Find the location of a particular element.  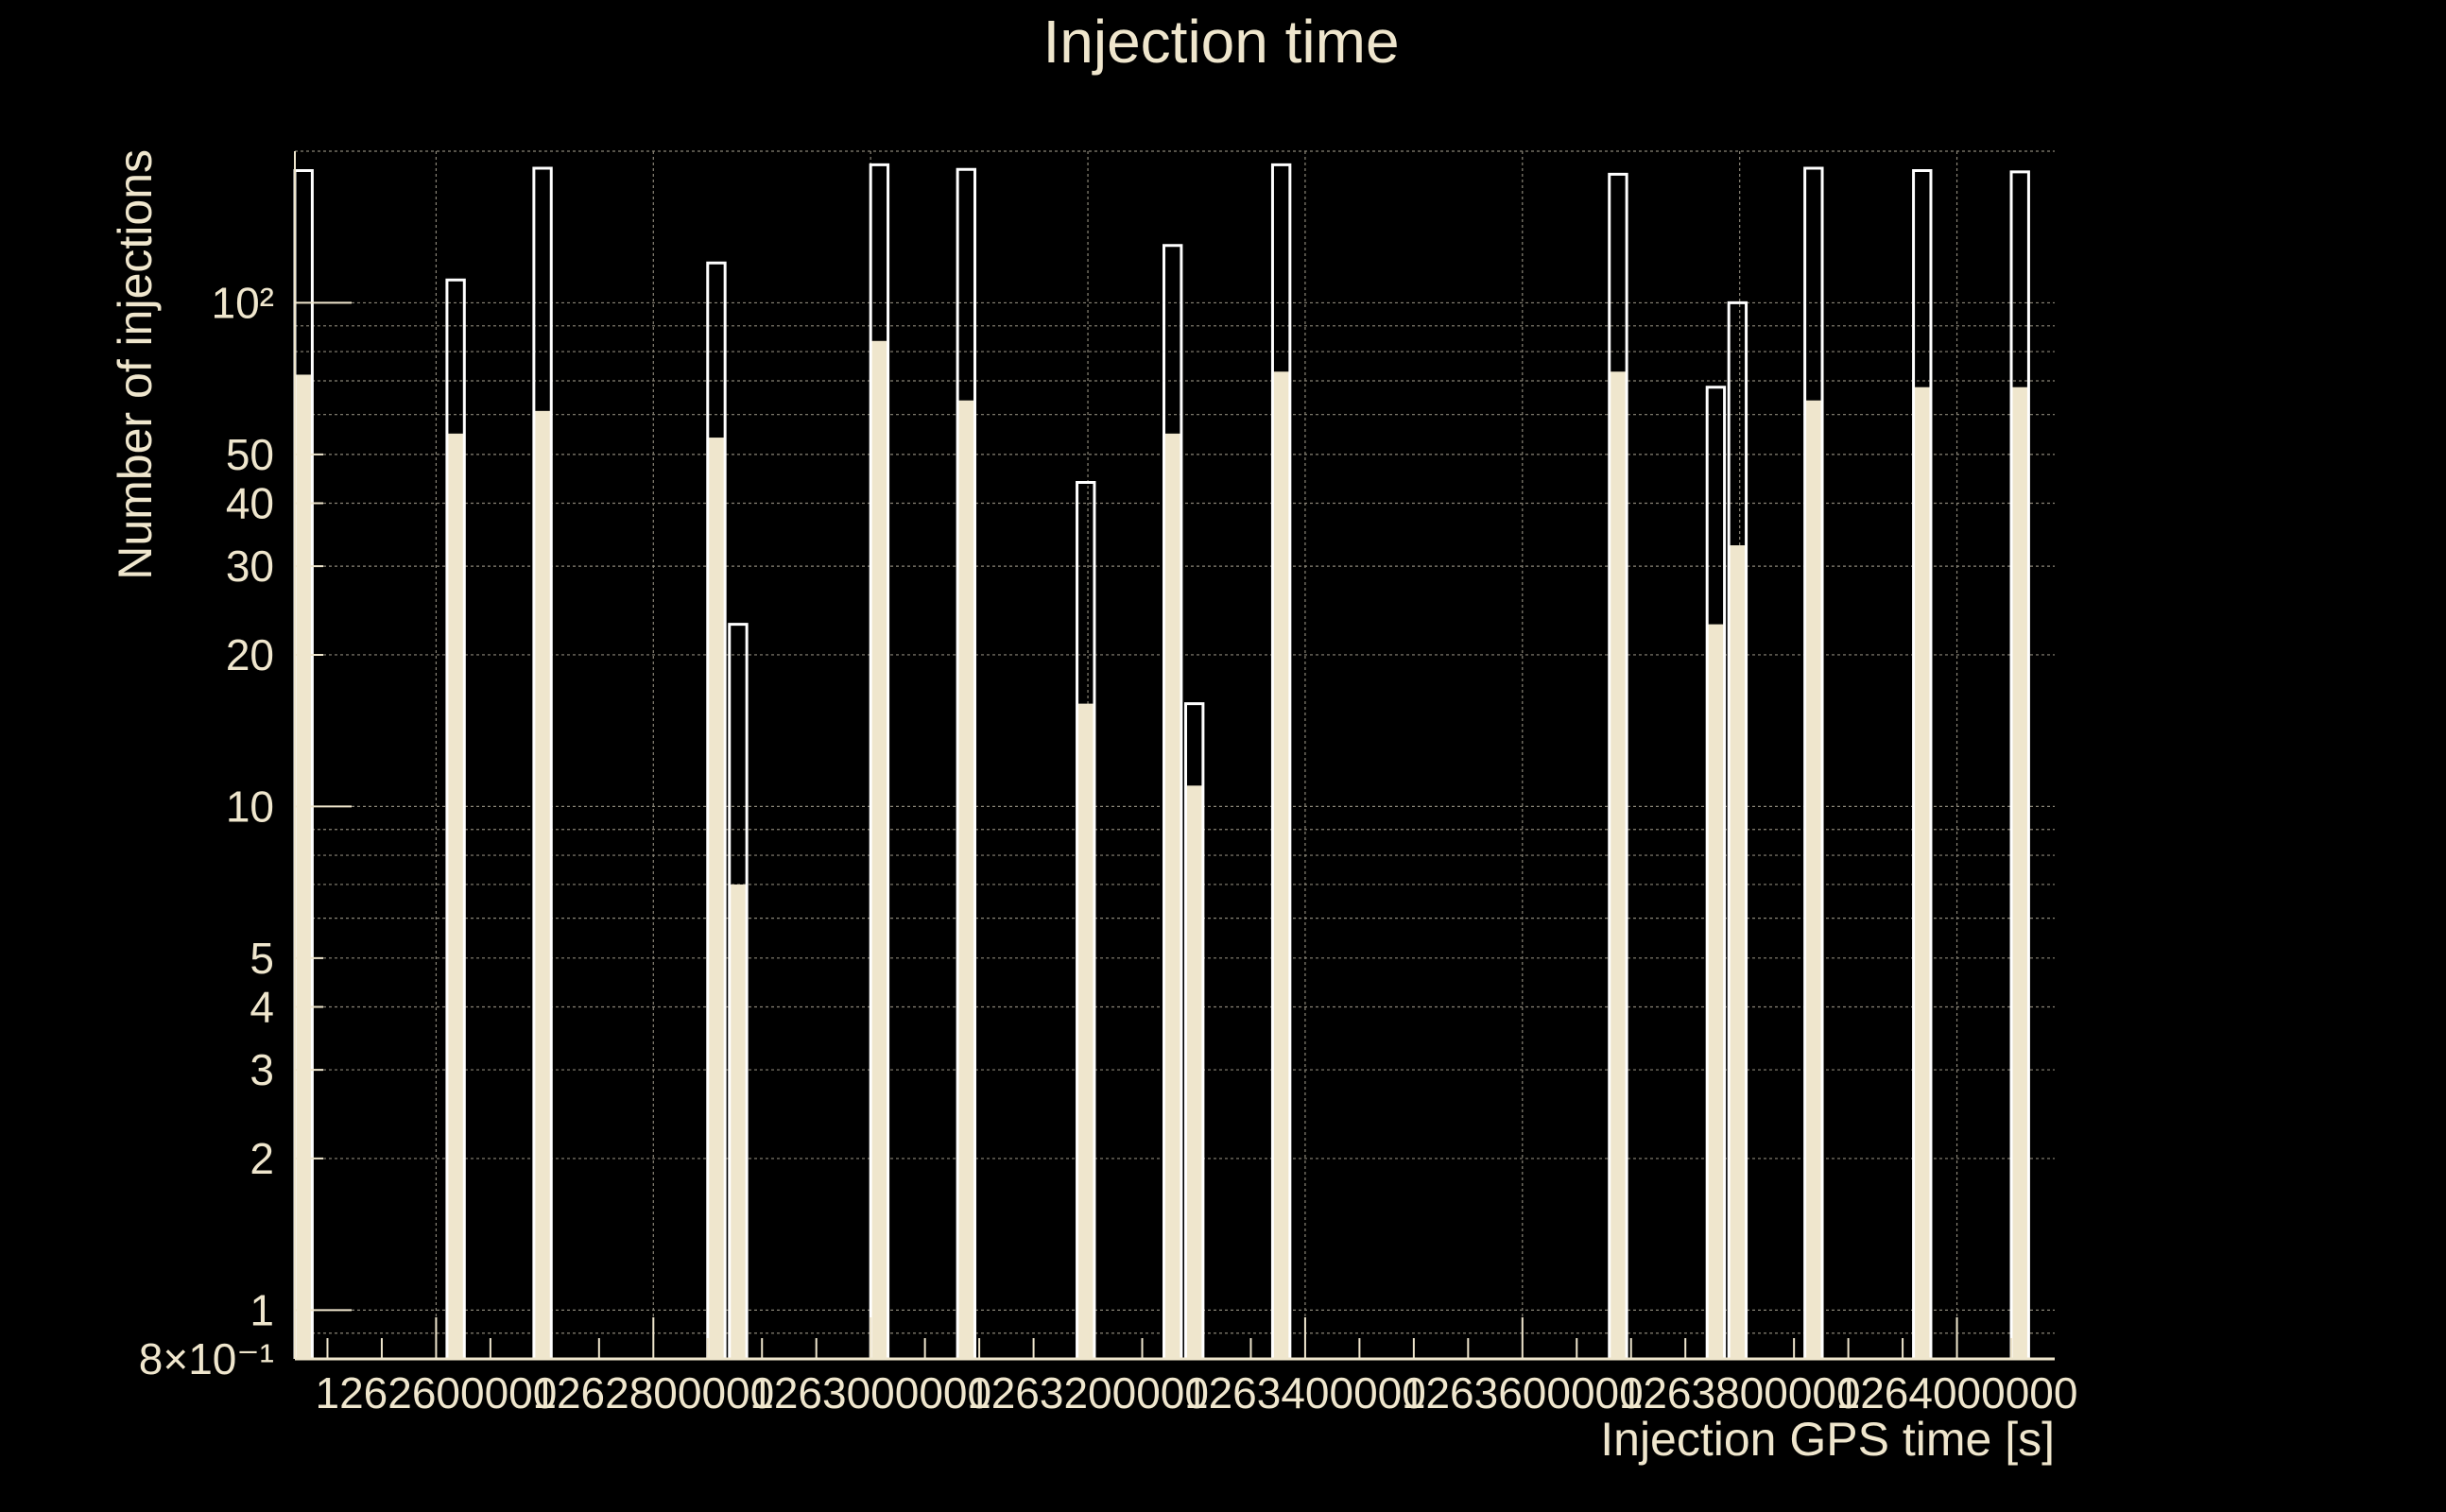

x-tick-label: 1263800000 is located at coordinates (1740, 1393).